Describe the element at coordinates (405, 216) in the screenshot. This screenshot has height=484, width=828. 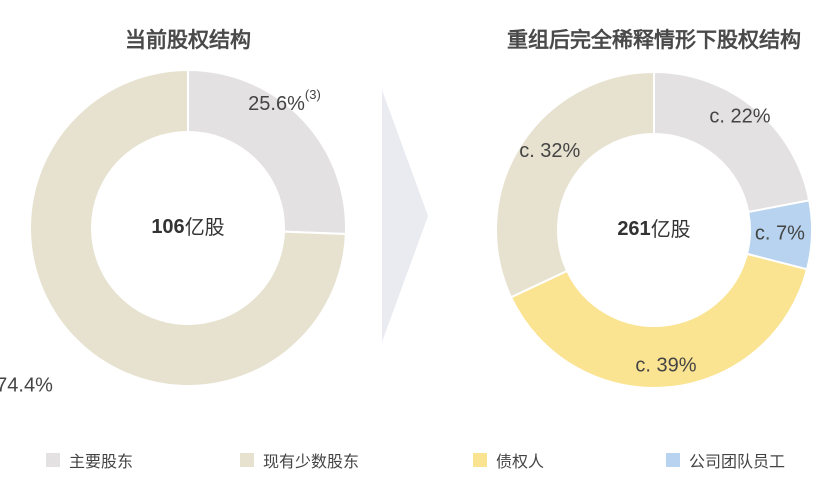
I see `transition-arrow-icon` at that location.